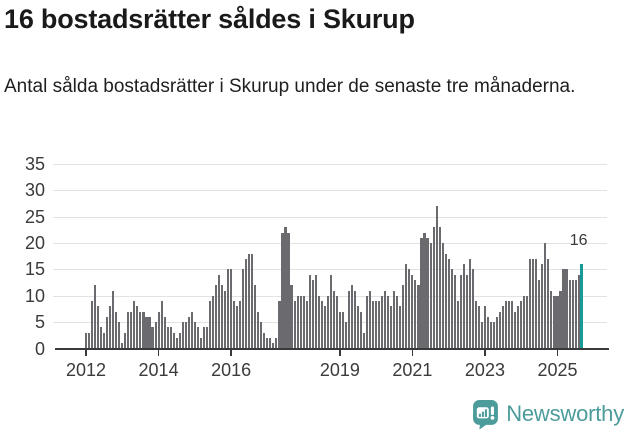  I want to click on y-axis-label: 25, so click(34, 216).